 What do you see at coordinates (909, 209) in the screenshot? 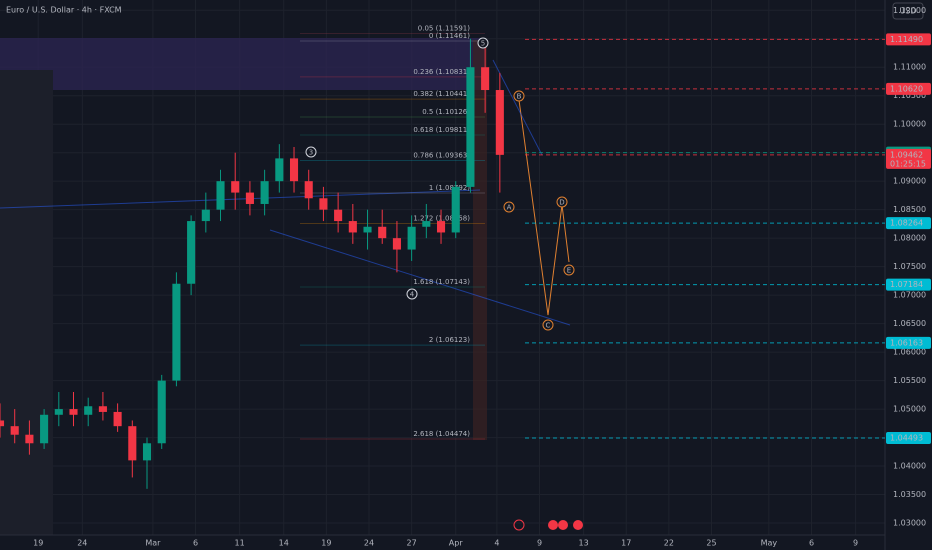
I see `y-tick-label: 1.08500` at bounding box center [909, 209].